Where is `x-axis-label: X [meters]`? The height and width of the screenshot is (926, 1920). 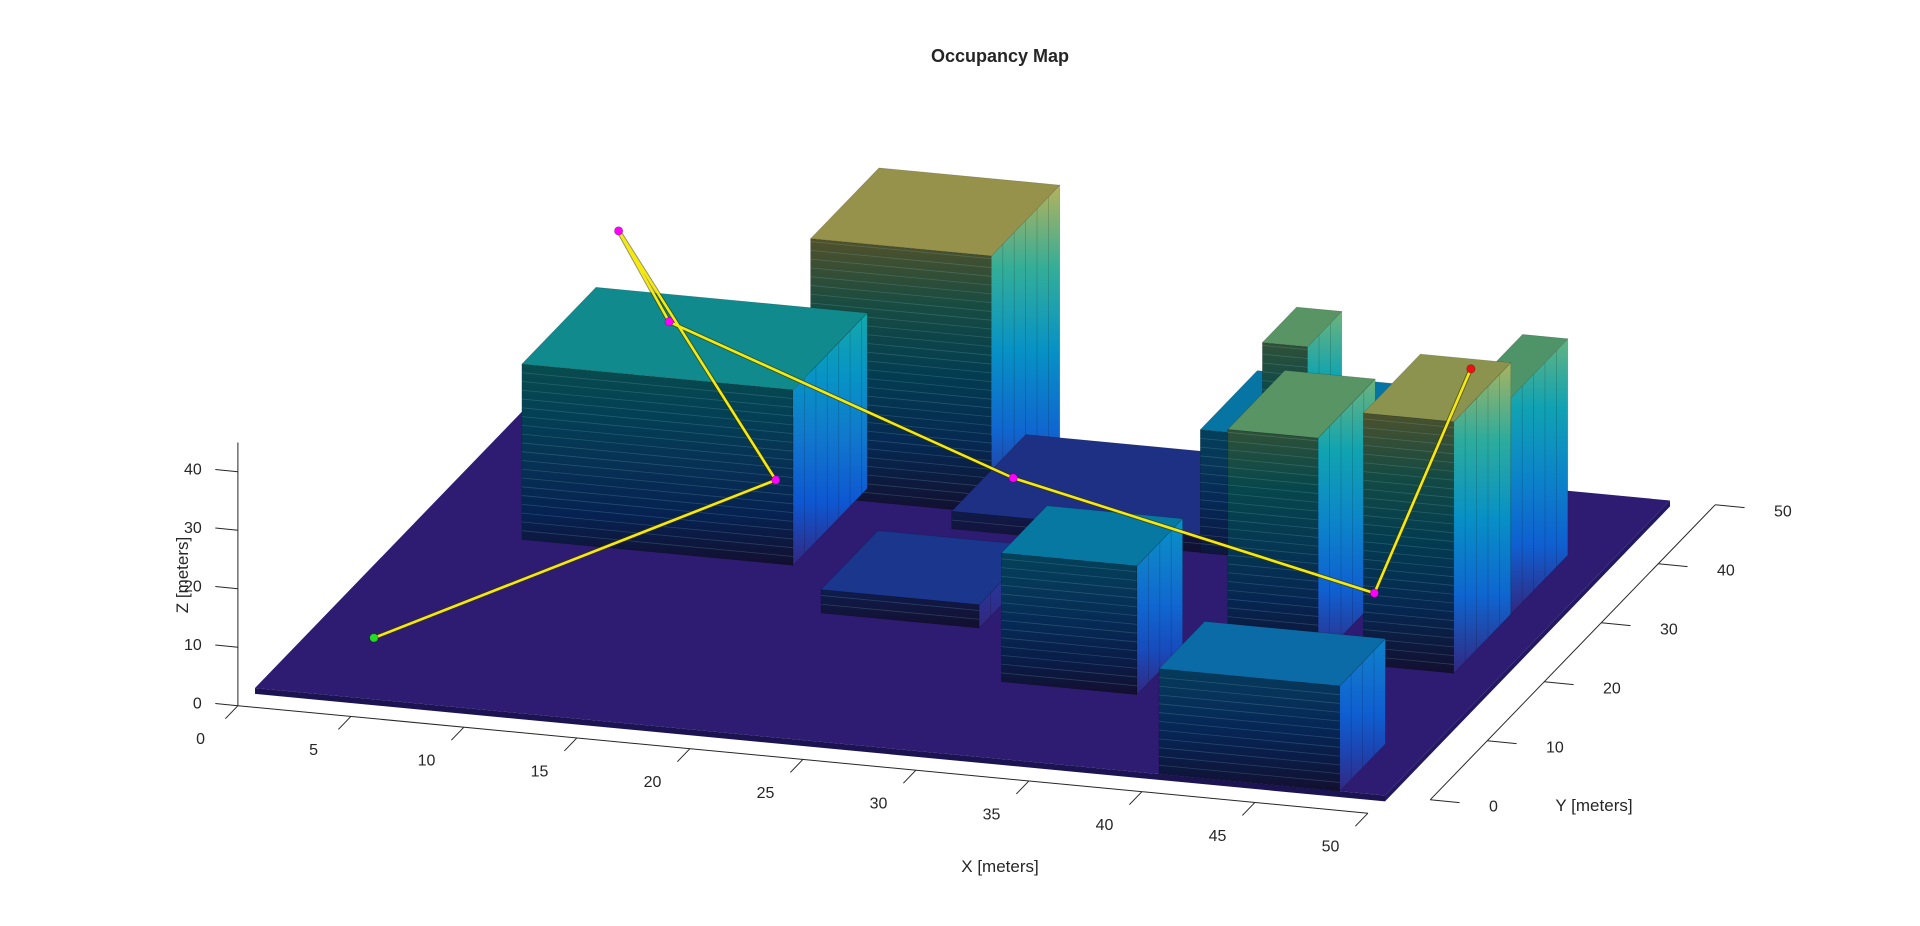 x-axis-label: X [meters] is located at coordinates (999, 866).